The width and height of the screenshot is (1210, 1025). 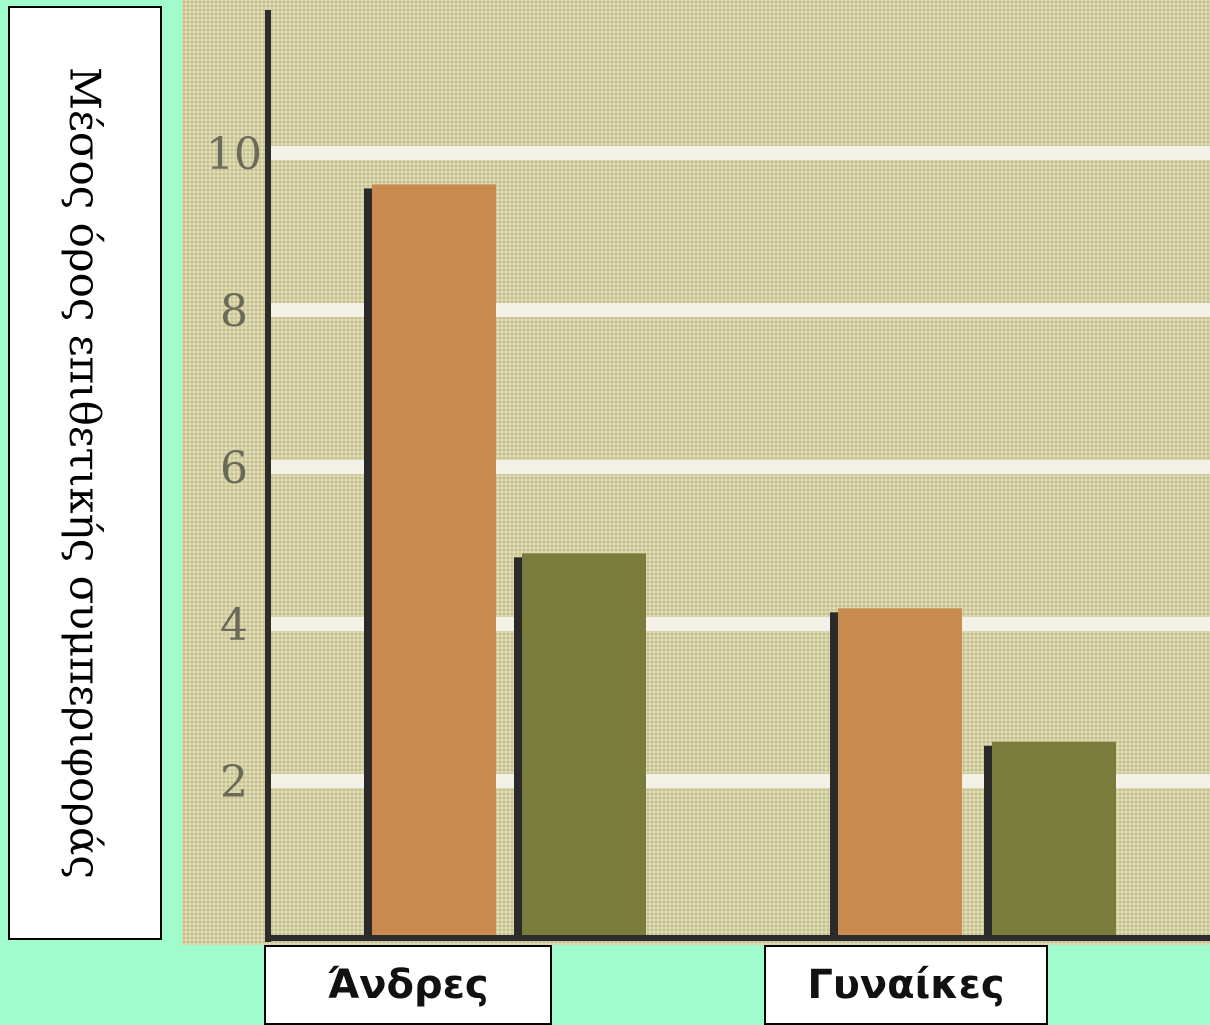 What do you see at coordinates (906, 985) in the screenshot?
I see `category-label-women: Γυναίκες` at bounding box center [906, 985].